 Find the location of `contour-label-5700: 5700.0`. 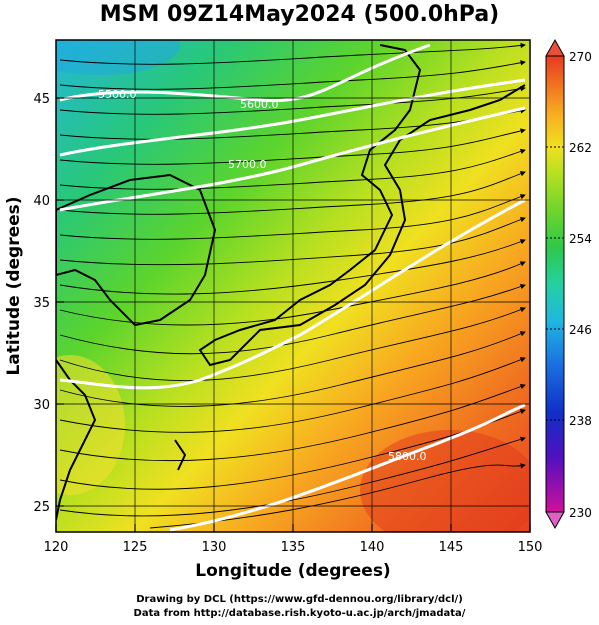

contour-label-5700: 5700.0 is located at coordinates (247, 164).